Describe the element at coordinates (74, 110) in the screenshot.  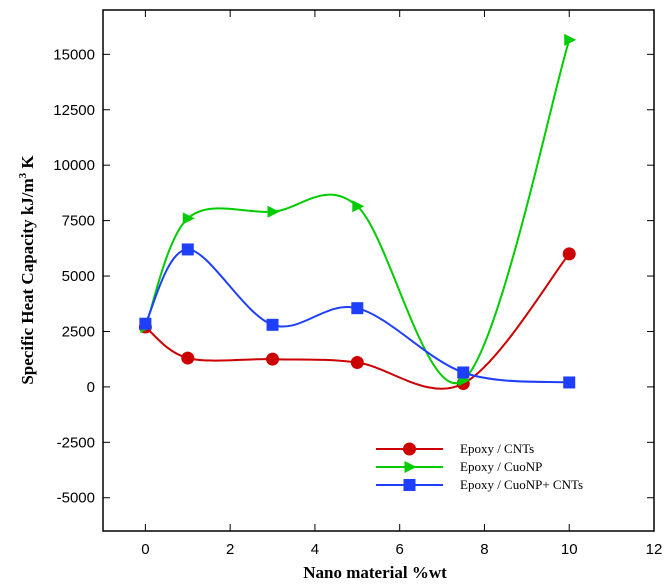
I see `y-tick-label: 12500` at that location.